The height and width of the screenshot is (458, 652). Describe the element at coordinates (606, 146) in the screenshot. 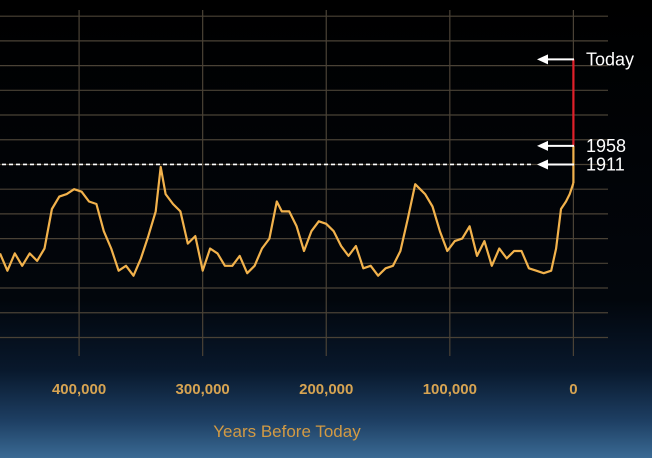

I see `marker-label: 1958` at that location.